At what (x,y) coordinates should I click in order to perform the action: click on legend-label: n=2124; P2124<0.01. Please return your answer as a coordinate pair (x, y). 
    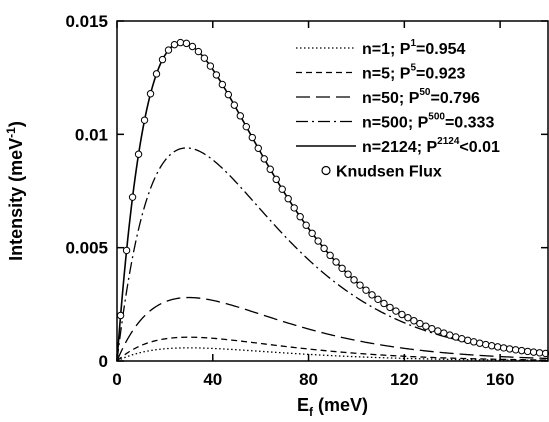
    Looking at the image, I should click on (431, 146).